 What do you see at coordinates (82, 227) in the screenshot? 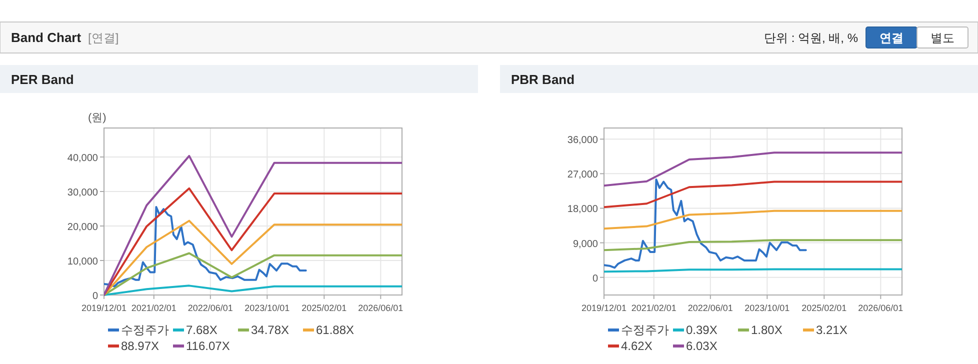
I see `y-tick-label: 20,000` at bounding box center [82, 227].